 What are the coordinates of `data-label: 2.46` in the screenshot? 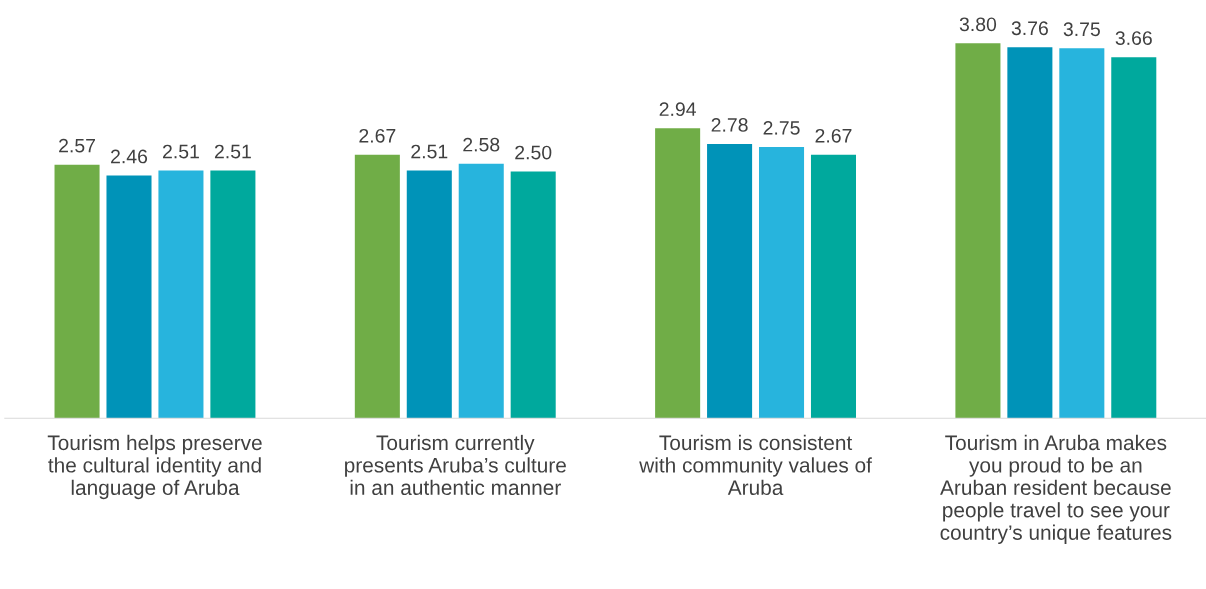 It's located at (129, 156).